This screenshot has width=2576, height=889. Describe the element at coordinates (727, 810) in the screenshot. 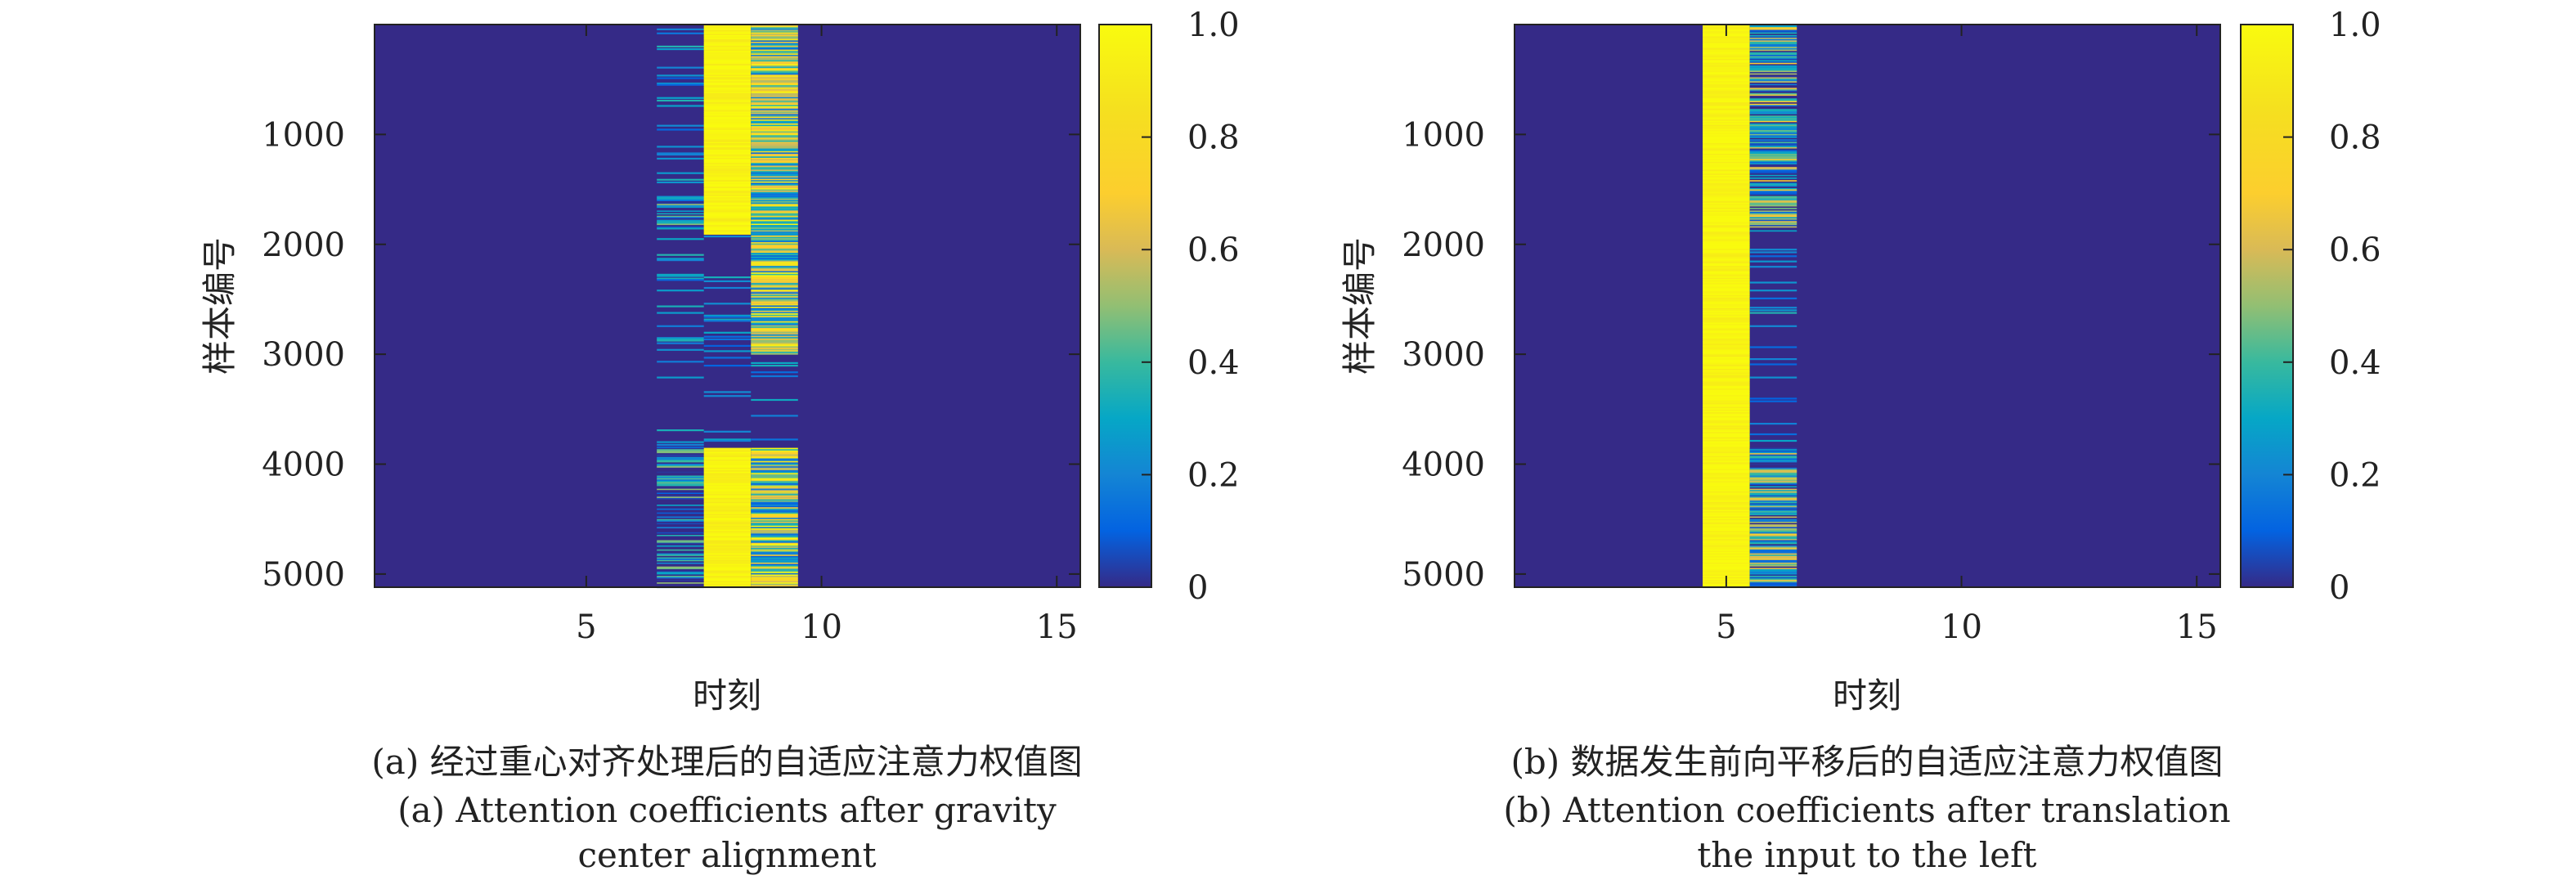

I see `caption-a-en-line1: (a) Attention coefficients after gravity` at that location.